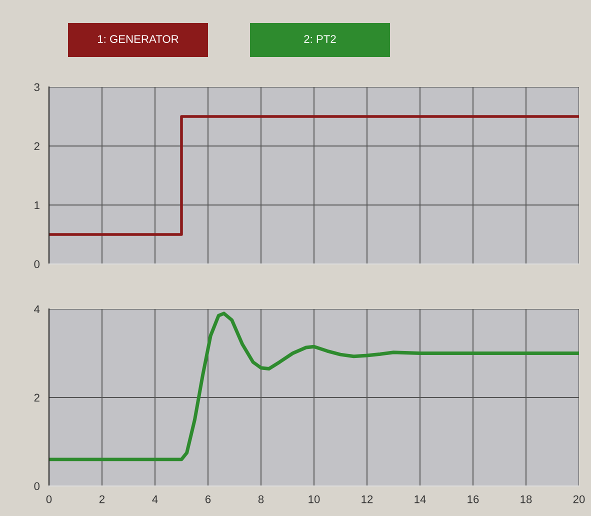 The image size is (591, 516). I want to click on x-tick-label: 2, so click(102, 499).